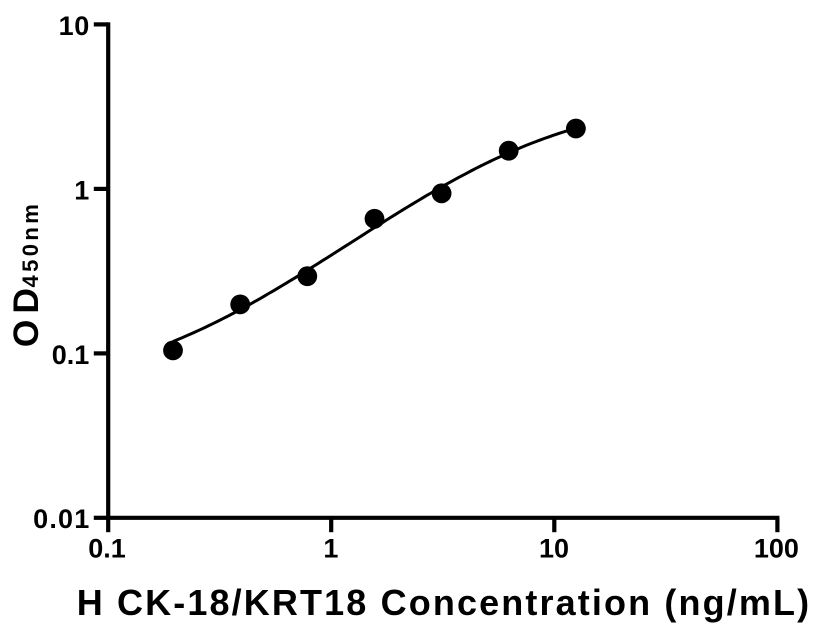 The image size is (816, 640). What do you see at coordinates (444, 602) in the screenshot?
I see `svg-text:H CK-18/KRT18 Concentration (n: H CK-18/KRT18 Concentration (ng/mL)` at bounding box center [444, 602].